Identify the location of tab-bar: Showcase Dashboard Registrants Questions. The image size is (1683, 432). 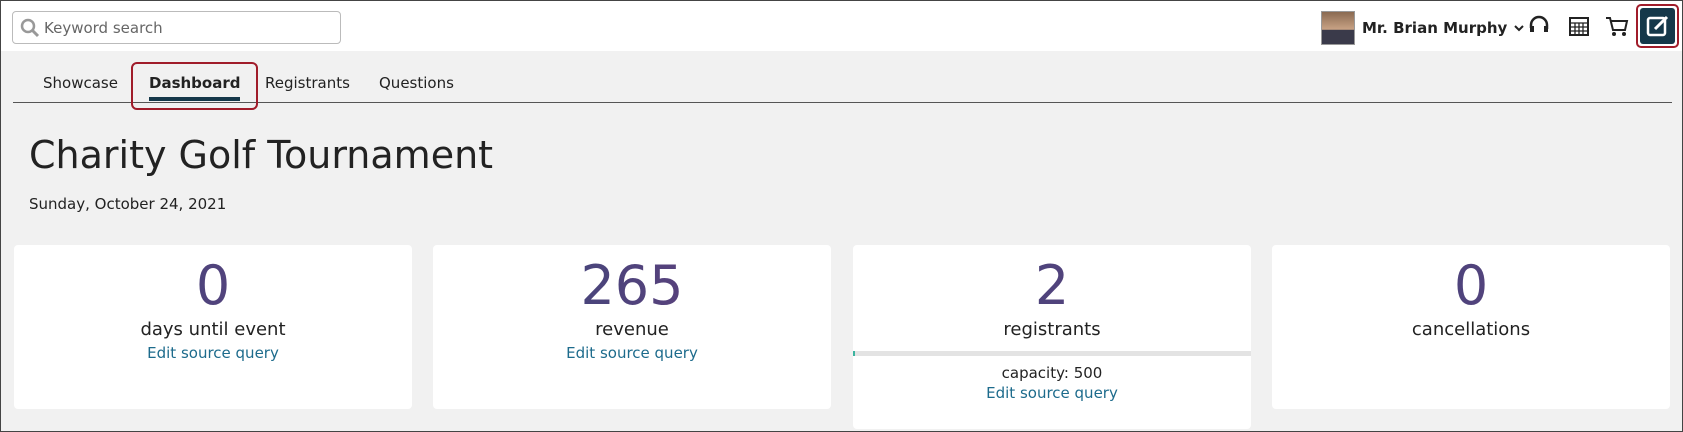
(842, 84).